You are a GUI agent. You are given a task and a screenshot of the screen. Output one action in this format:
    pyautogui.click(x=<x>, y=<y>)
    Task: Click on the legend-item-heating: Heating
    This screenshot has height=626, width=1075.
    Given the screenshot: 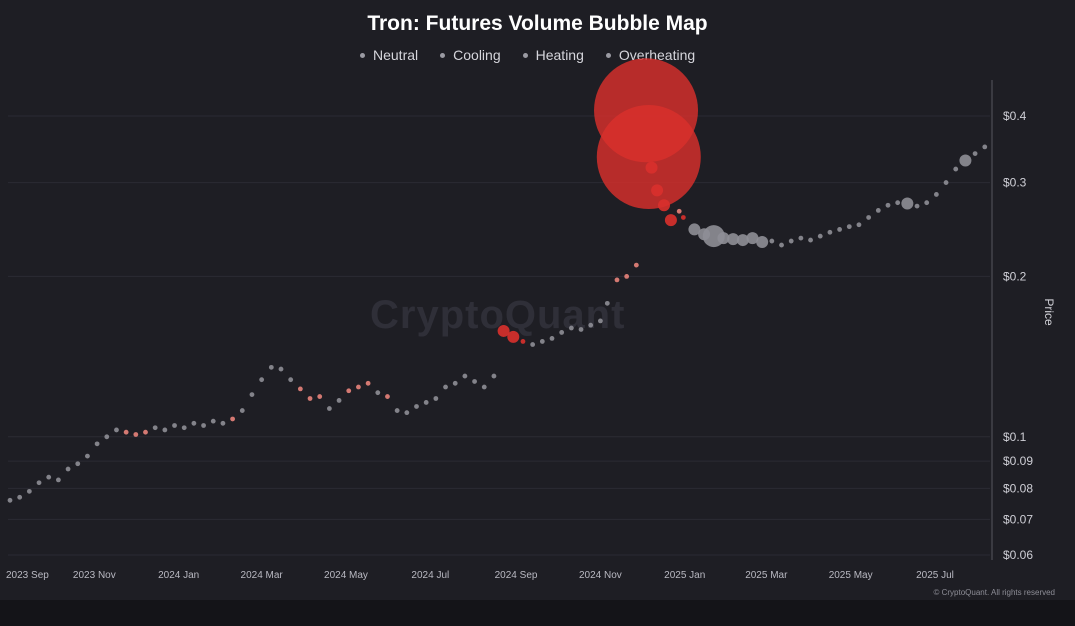 What is the action you would take?
    pyautogui.click(x=553, y=55)
    